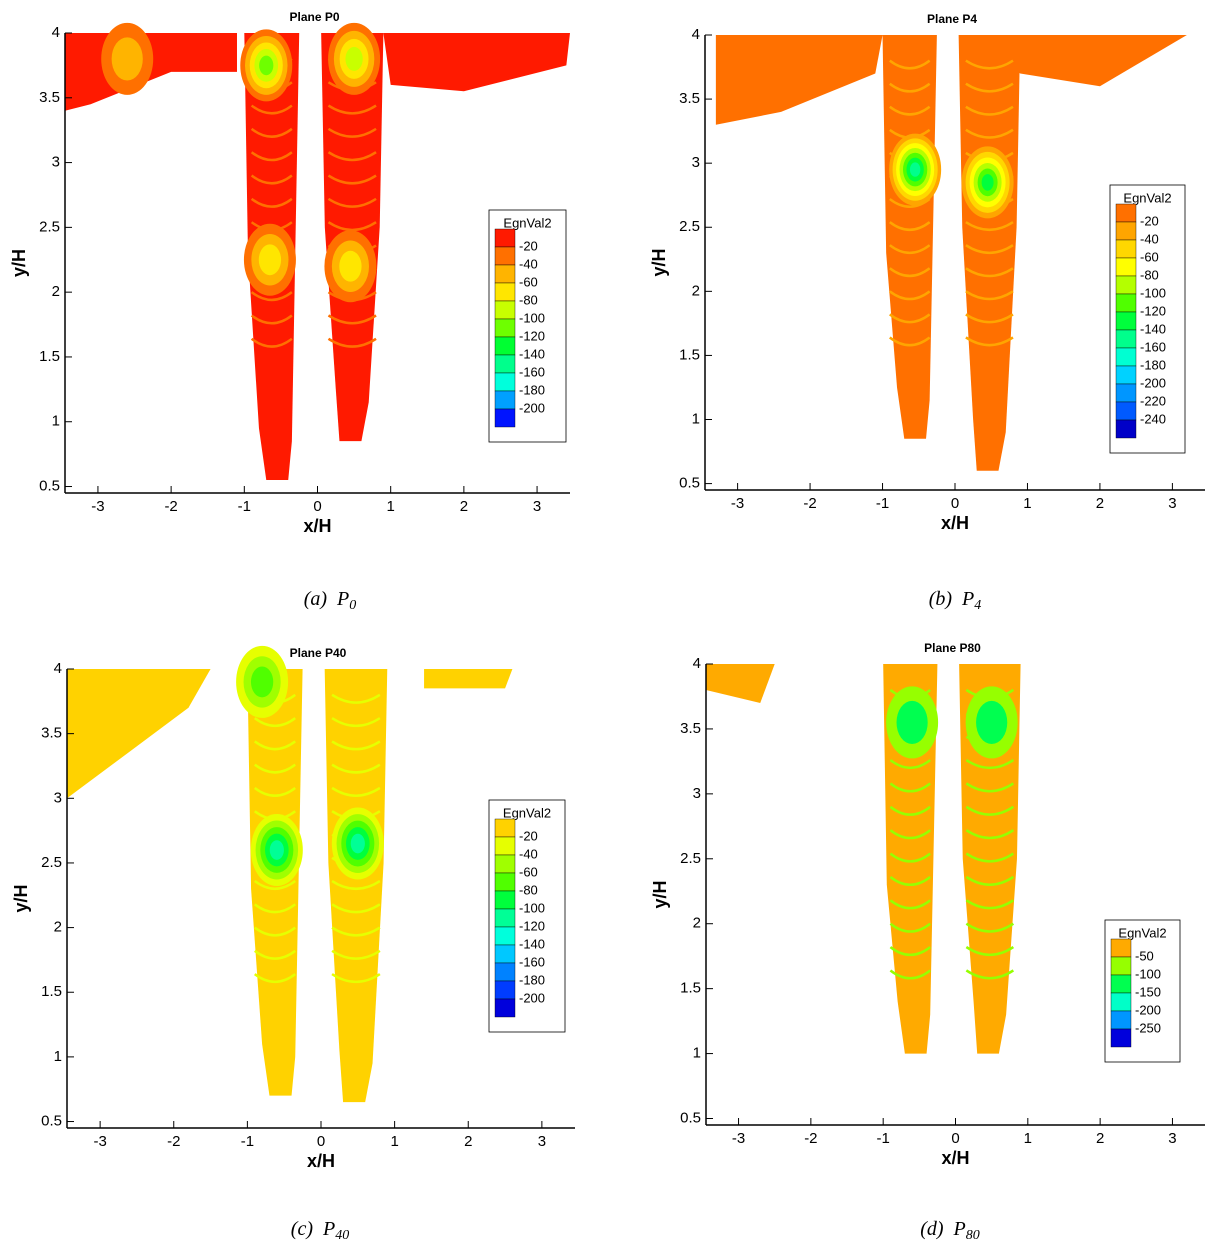 The width and height of the screenshot is (1209, 1245). What do you see at coordinates (1148, 991) in the screenshot?
I see `legend-label: -150` at bounding box center [1148, 991].